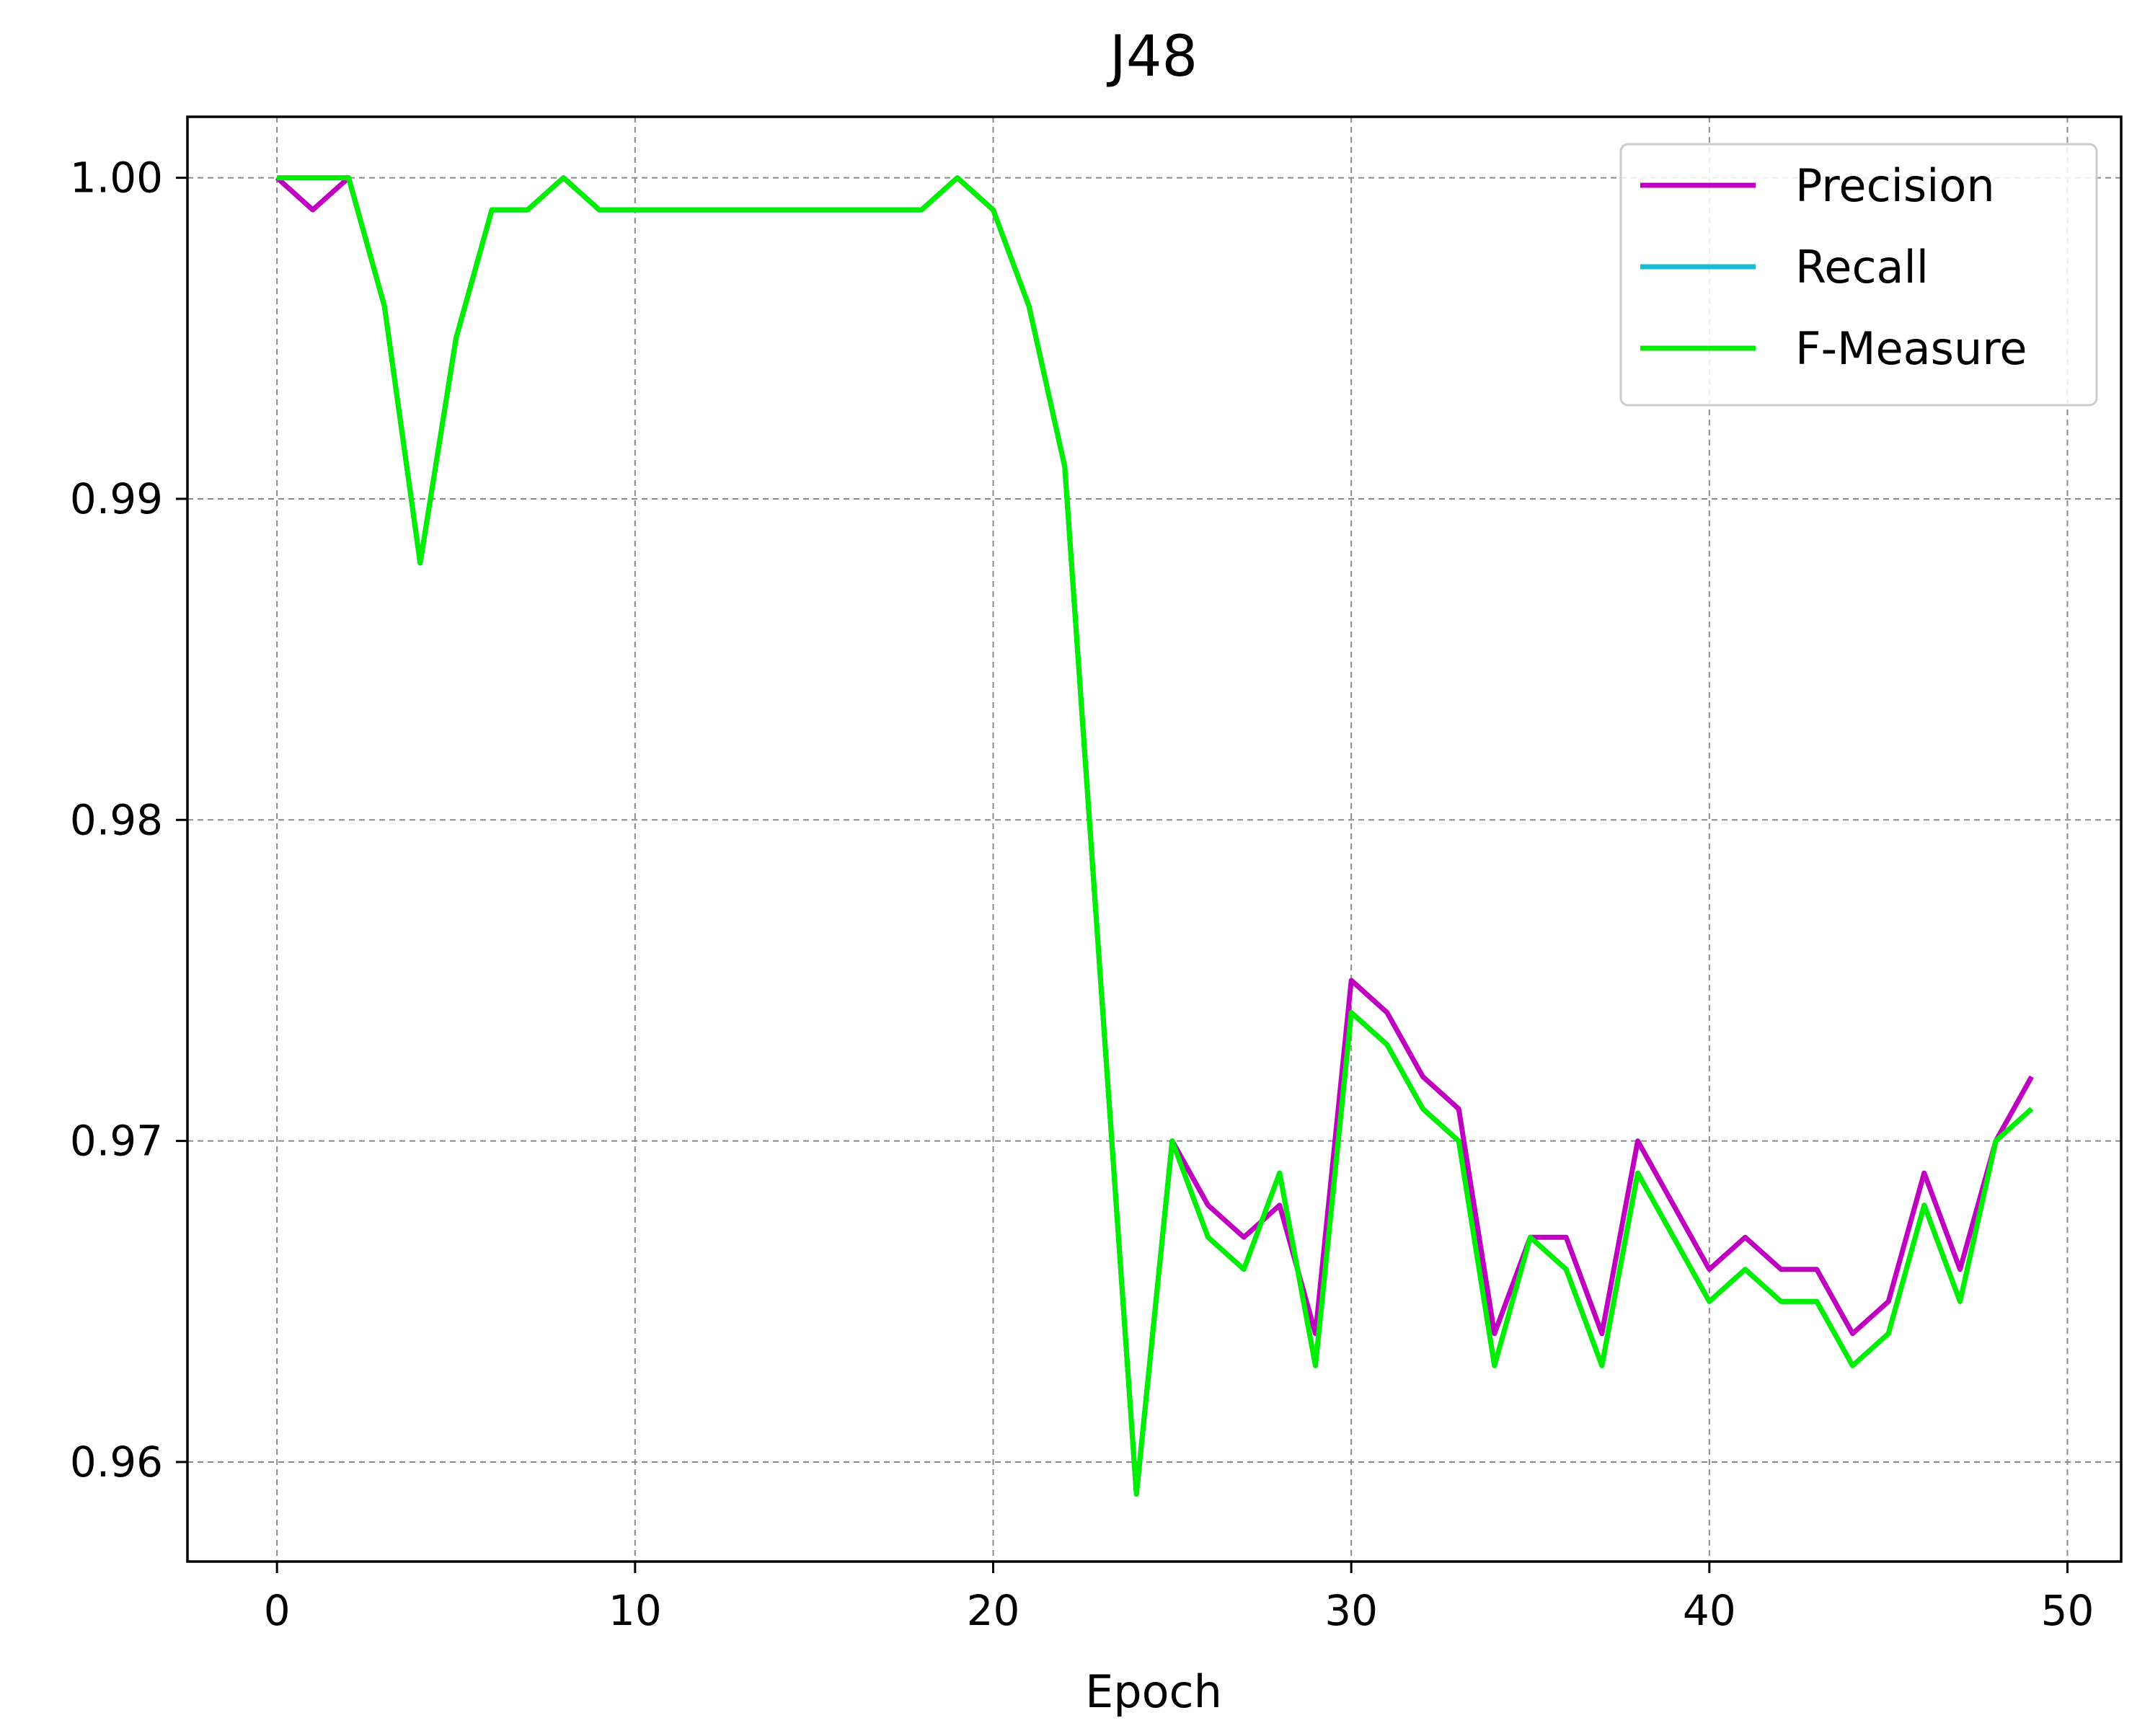 The image size is (2150, 1736). I want to click on y-tick-label: 0.97, so click(116, 1141).